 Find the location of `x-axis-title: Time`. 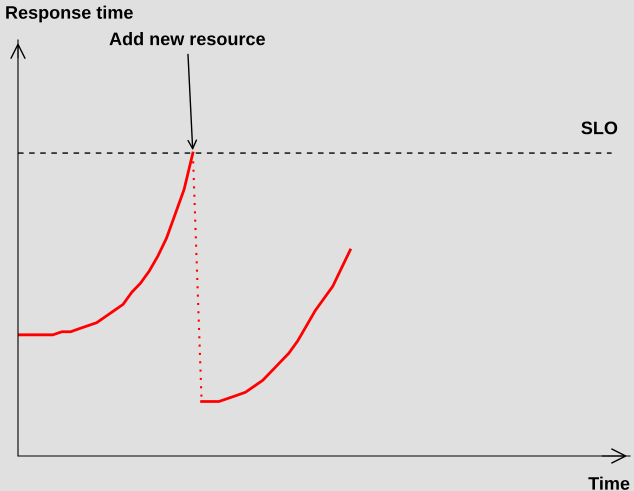

x-axis-title: Time is located at coordinates (609, 483).